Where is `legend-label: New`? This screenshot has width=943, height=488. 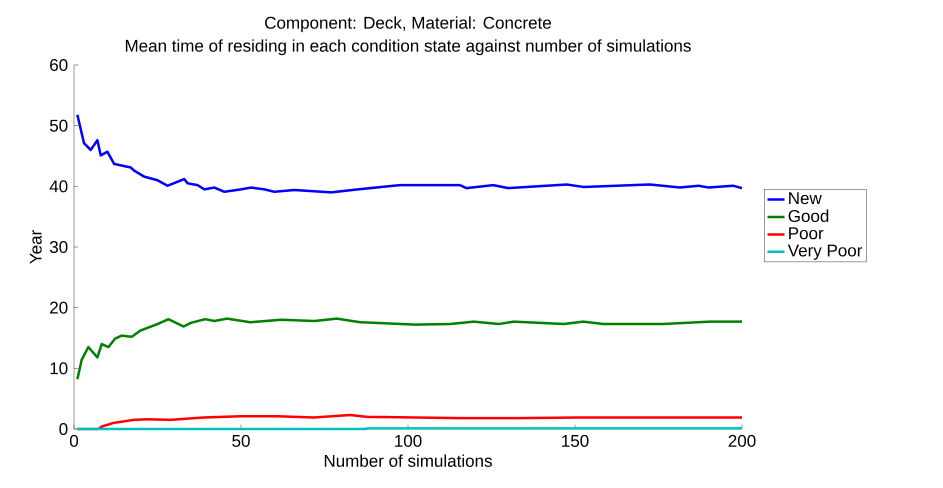
legend-label: New is located at coordinates (805, 198).